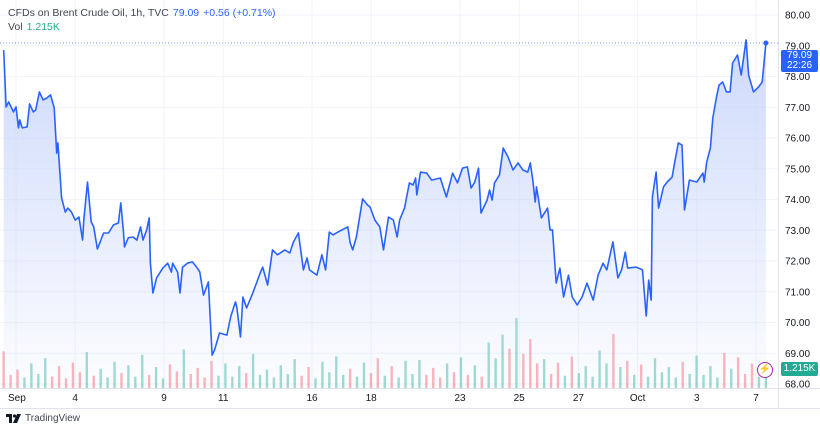 Image resolution: width=820 pixels, height=427 pixels. I want to click on x-tick-label: 23, so click(460, 398).